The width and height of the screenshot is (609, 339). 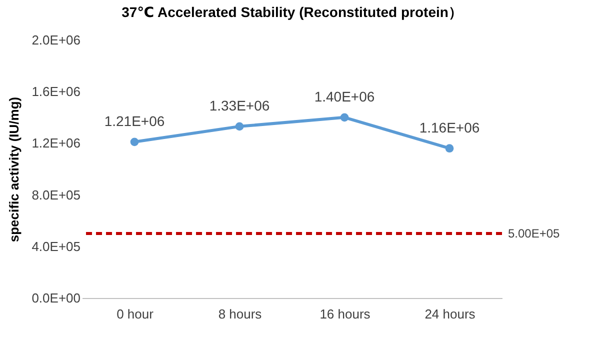 I want to click on x-tick-label: 8 hours, so click(x=240, y=314).